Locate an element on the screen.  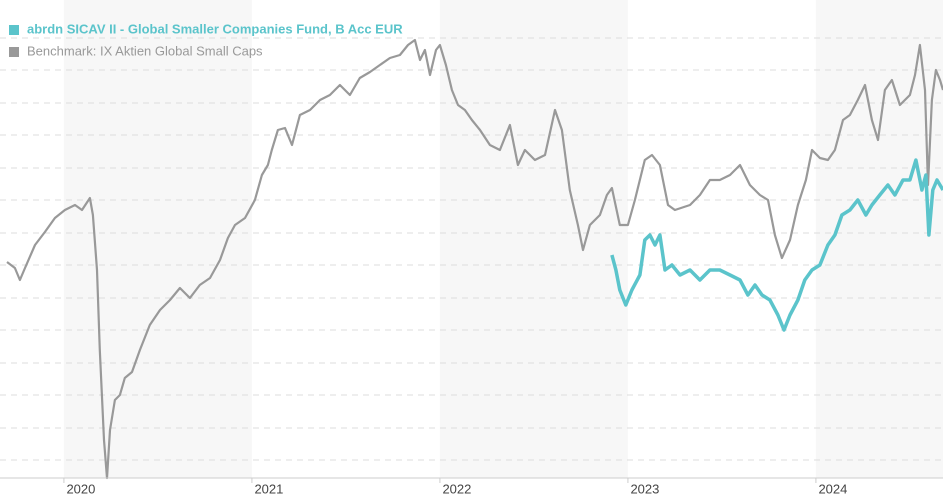
x-axis: 2020 2021 2022 2023 2024 is located at coordinates (471, 486).